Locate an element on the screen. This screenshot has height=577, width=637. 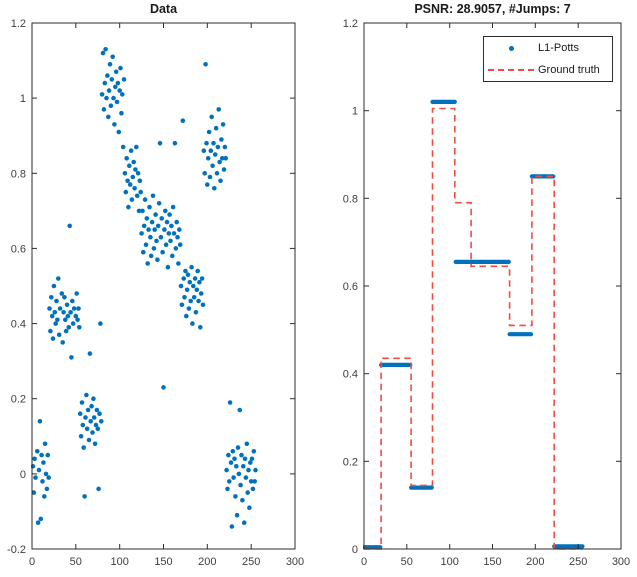
left-plot-ytick: 0.4 is located at coordinates (18, 325).